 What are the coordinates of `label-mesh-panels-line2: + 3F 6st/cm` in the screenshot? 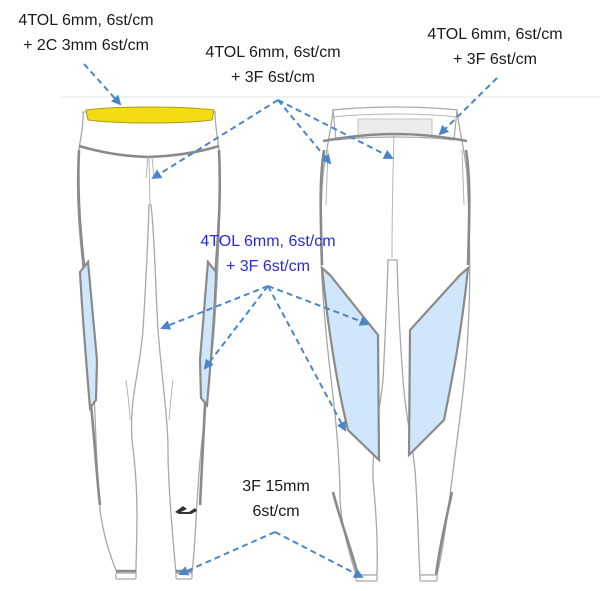 It's located at (268, 266).